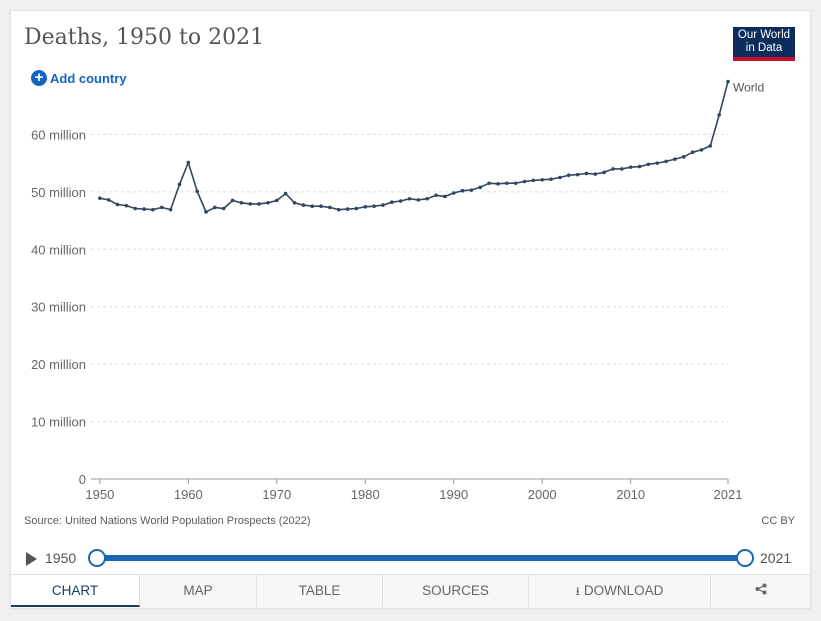 The width and height of the screenshot is (821, 621). Describe the element at coordinates (79, 78) in the screenshot. I see `add-country-button: + Add country` at that location.